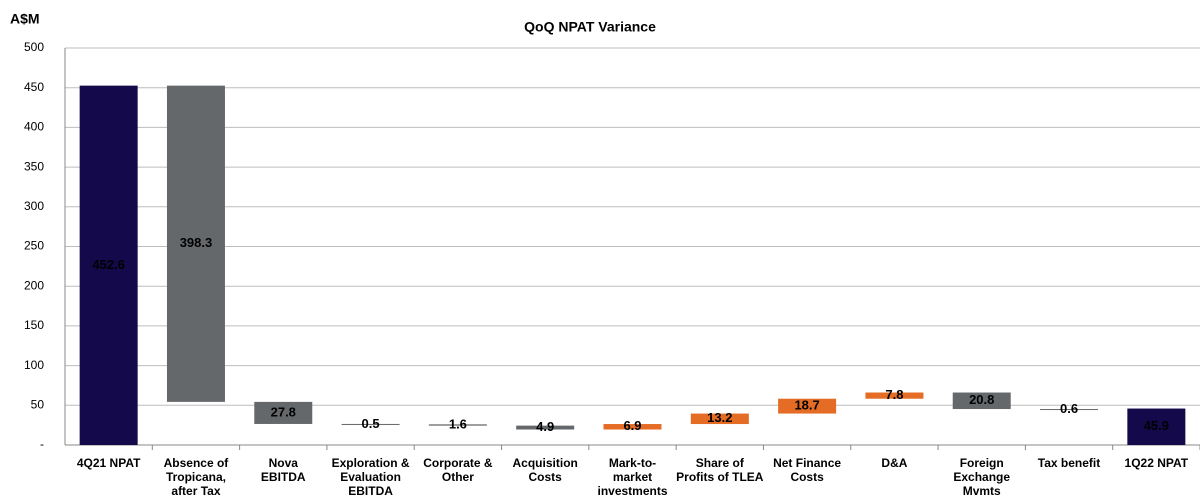 The width and height of the screenshot is (1200, 501). What do you see at coordinates (720, 470) in the screenshot?
I see `x-tick-label: Share of Profits of TLEA` at bounding box center [720, 470].